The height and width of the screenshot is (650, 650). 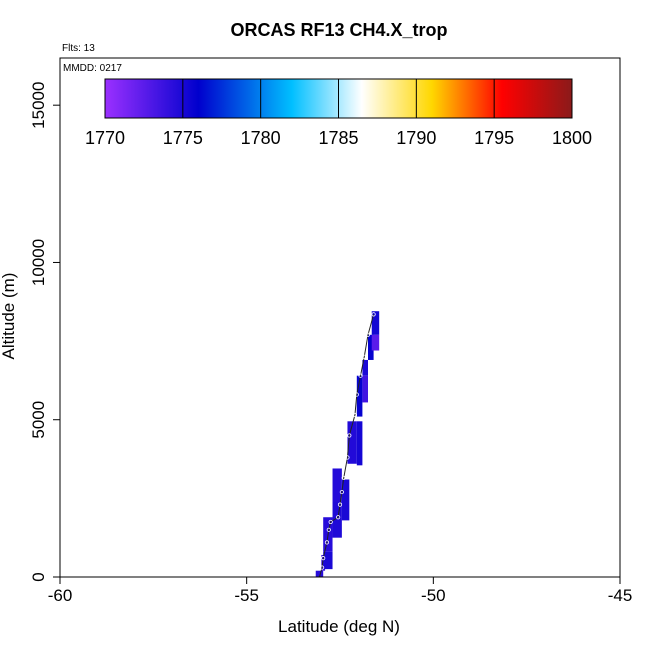 I want to click on x-axis: -60 -55 -50 -45, so click(x=340, y=590).